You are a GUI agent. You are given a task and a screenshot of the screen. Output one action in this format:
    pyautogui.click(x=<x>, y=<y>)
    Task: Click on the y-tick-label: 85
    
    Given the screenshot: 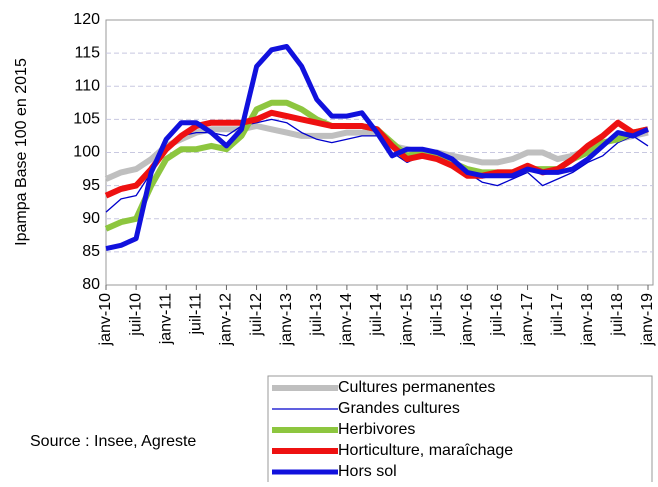 What is the action you would take?
    pyautogui.click(x=91, y=251)
    